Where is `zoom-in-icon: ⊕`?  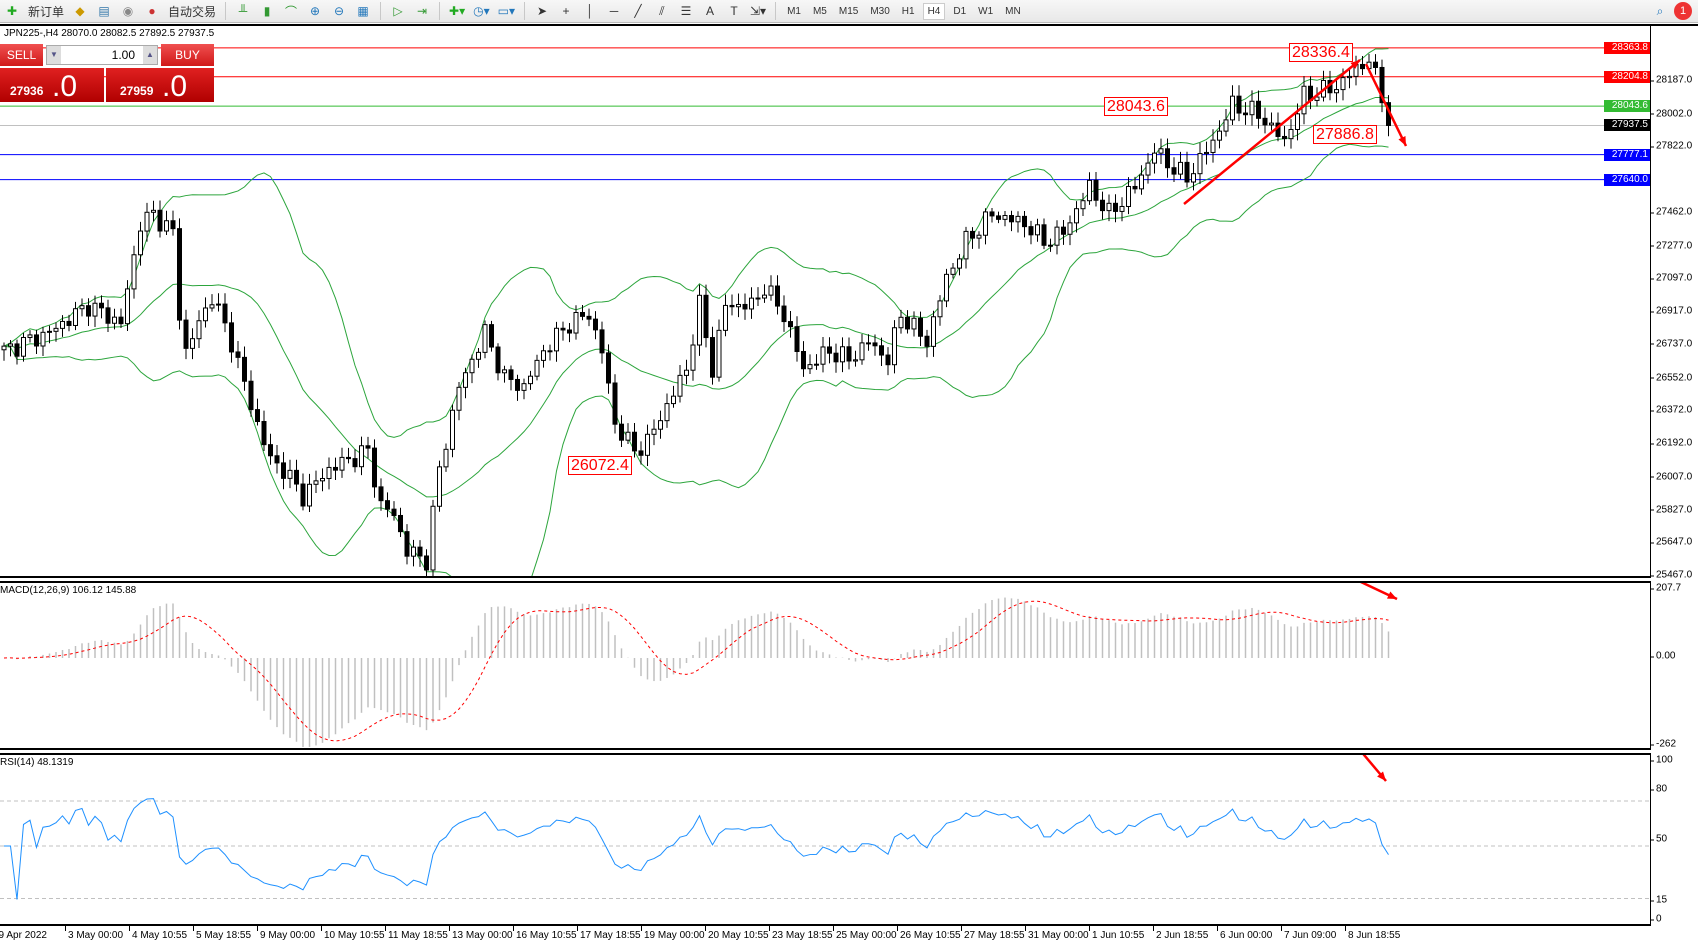
zoom-in-icon: ⊕ is located at coordinates (315, 11).